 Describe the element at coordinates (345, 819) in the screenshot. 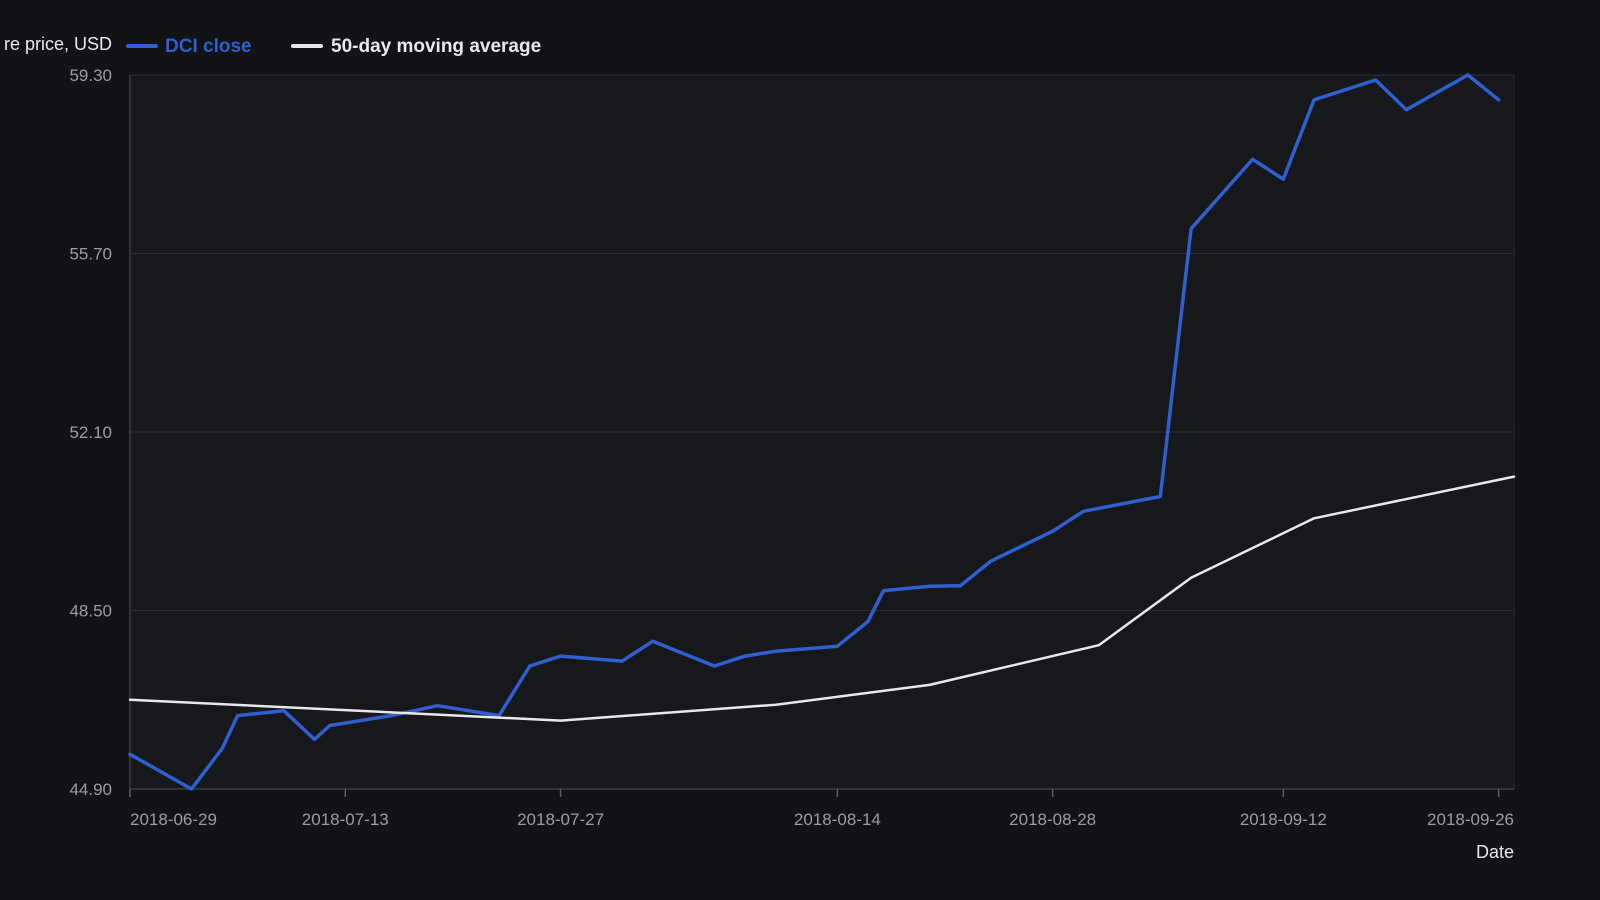

I see `x-tick-label: 2018-07-13` at that location.